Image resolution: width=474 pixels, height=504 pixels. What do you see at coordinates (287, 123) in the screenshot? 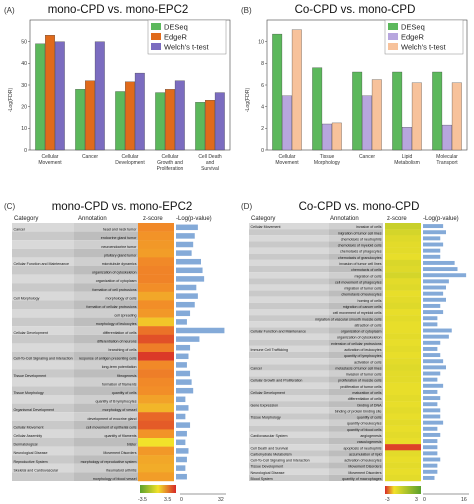
I see `bar-edger-cellular-movement` at bounding box center [287, 123].